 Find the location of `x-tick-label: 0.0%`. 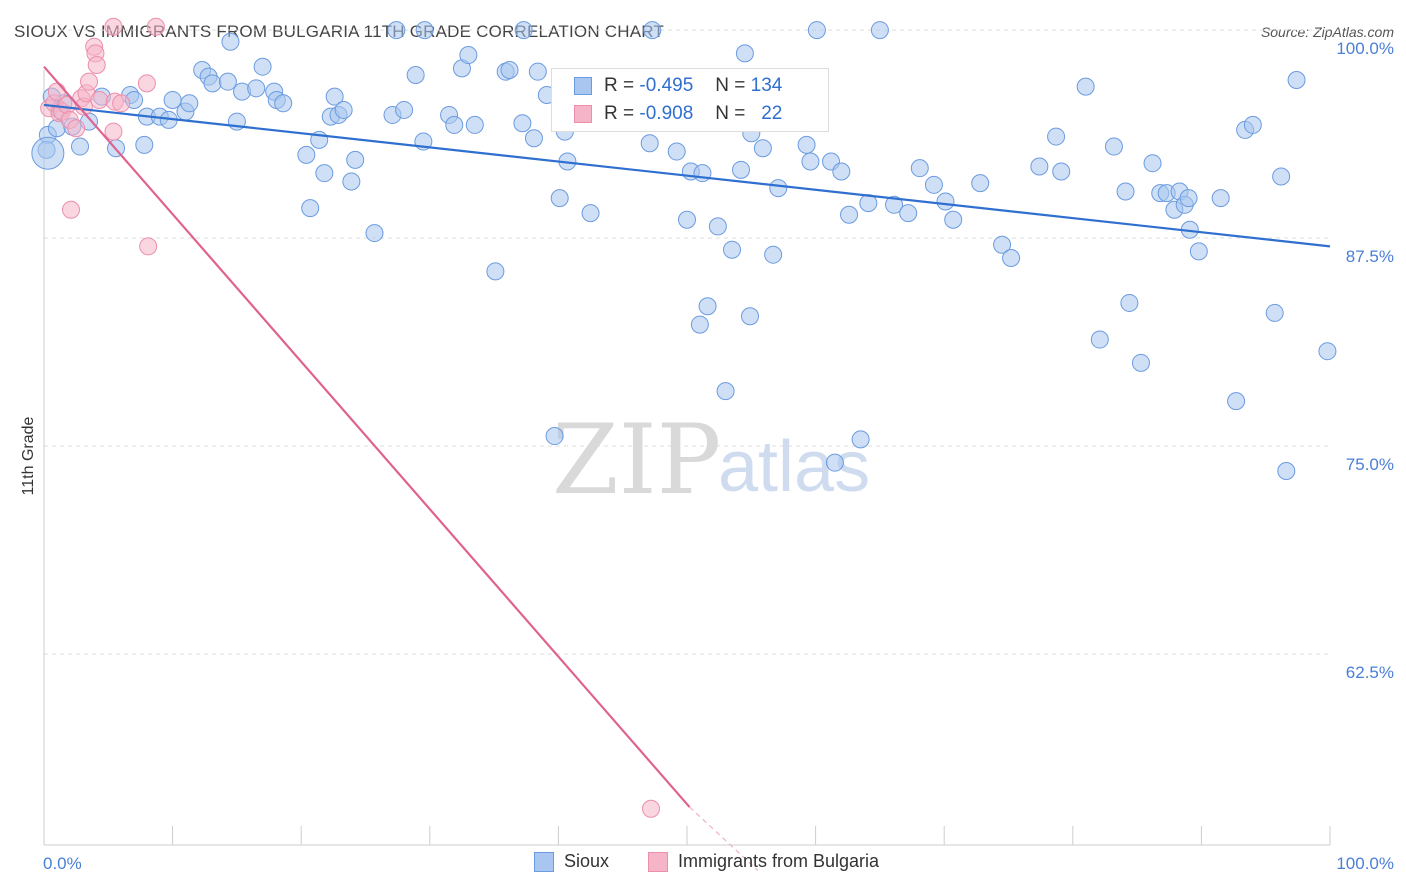

x-tick-label: 0.0% is located at coordinates (62, 863).